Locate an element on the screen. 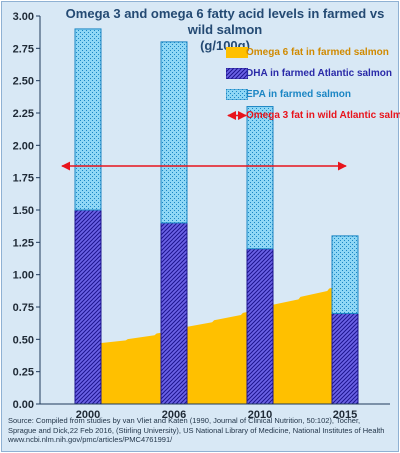  legend-item-epa: EPA in farmed salmon is located at coordinates (311, 94).